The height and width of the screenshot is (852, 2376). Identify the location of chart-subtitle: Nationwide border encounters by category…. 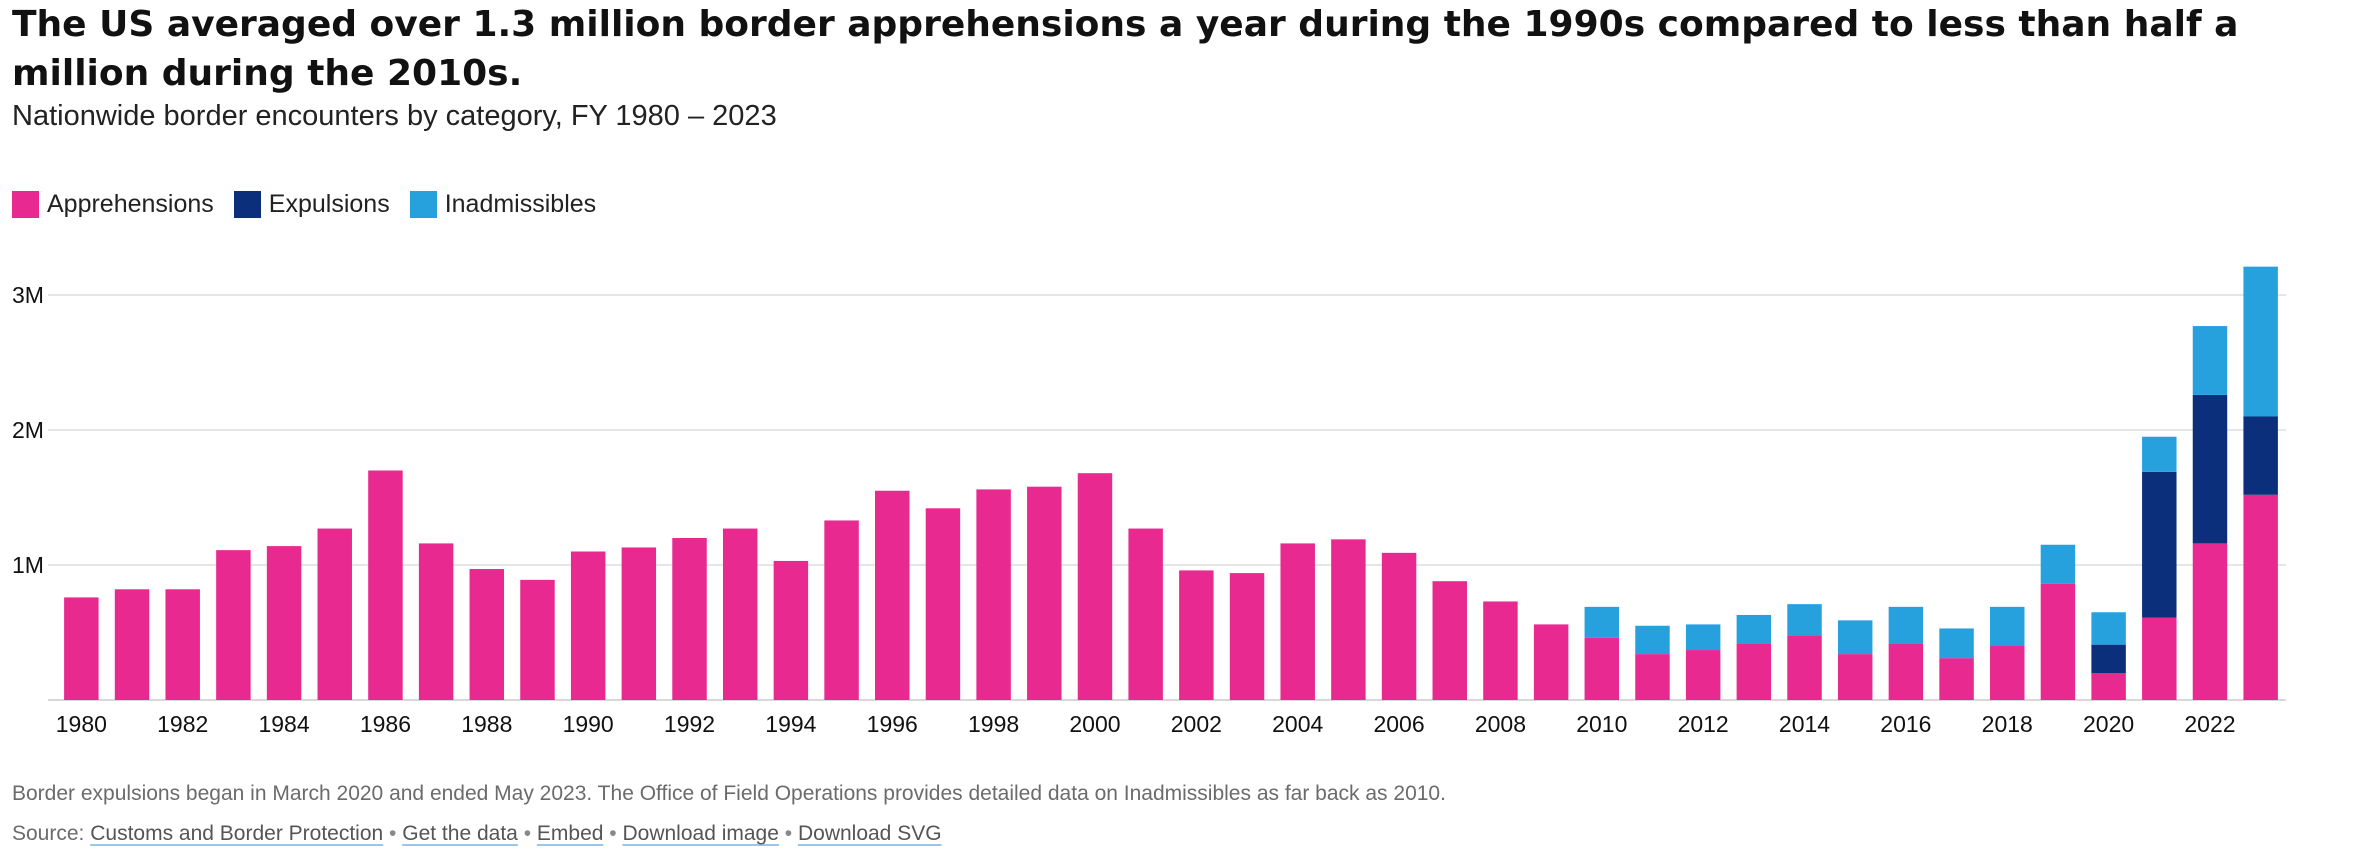
(394, 116).